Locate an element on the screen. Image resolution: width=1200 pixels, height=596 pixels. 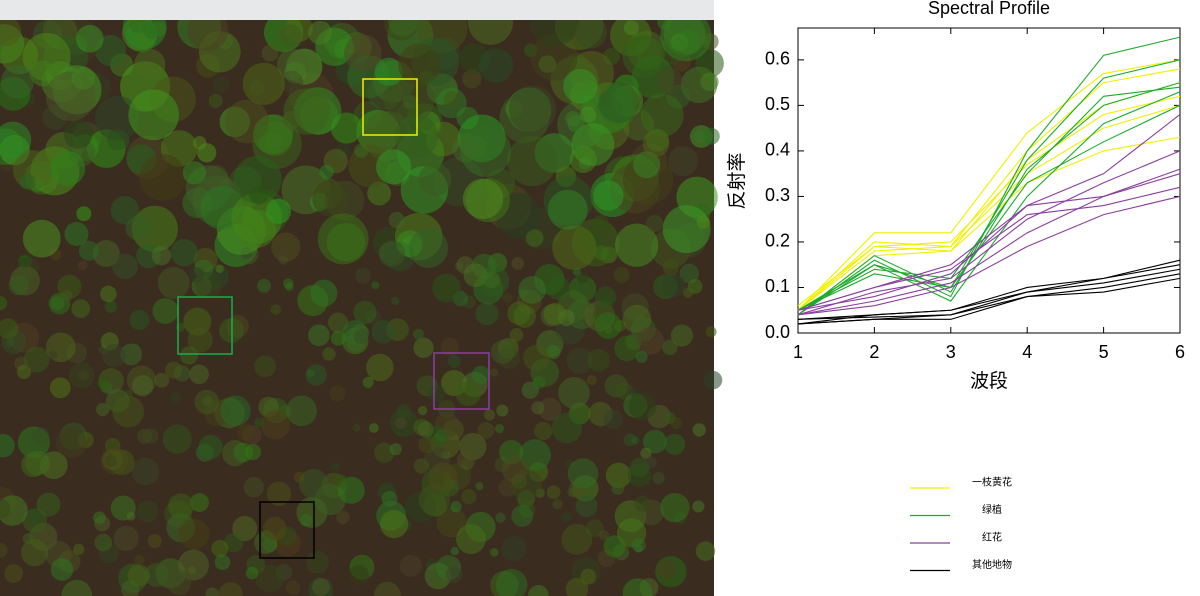
black-roi is located at coordinates (287, 530).